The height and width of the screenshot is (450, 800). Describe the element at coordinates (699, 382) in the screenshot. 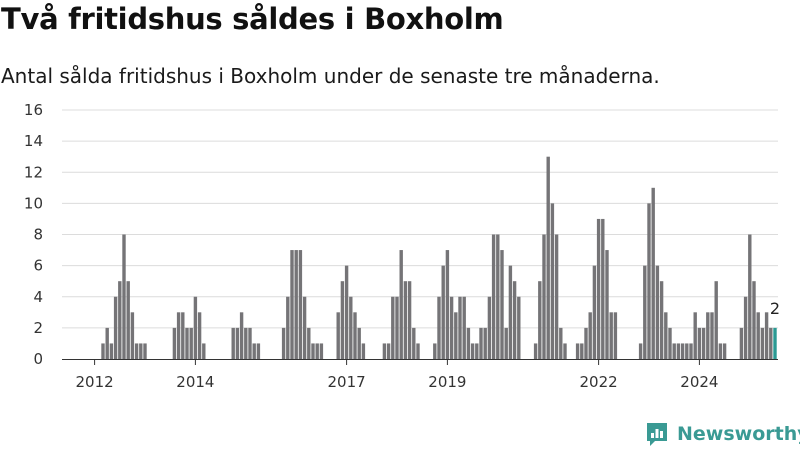

I see `x-tick-label: 2024` at that location.